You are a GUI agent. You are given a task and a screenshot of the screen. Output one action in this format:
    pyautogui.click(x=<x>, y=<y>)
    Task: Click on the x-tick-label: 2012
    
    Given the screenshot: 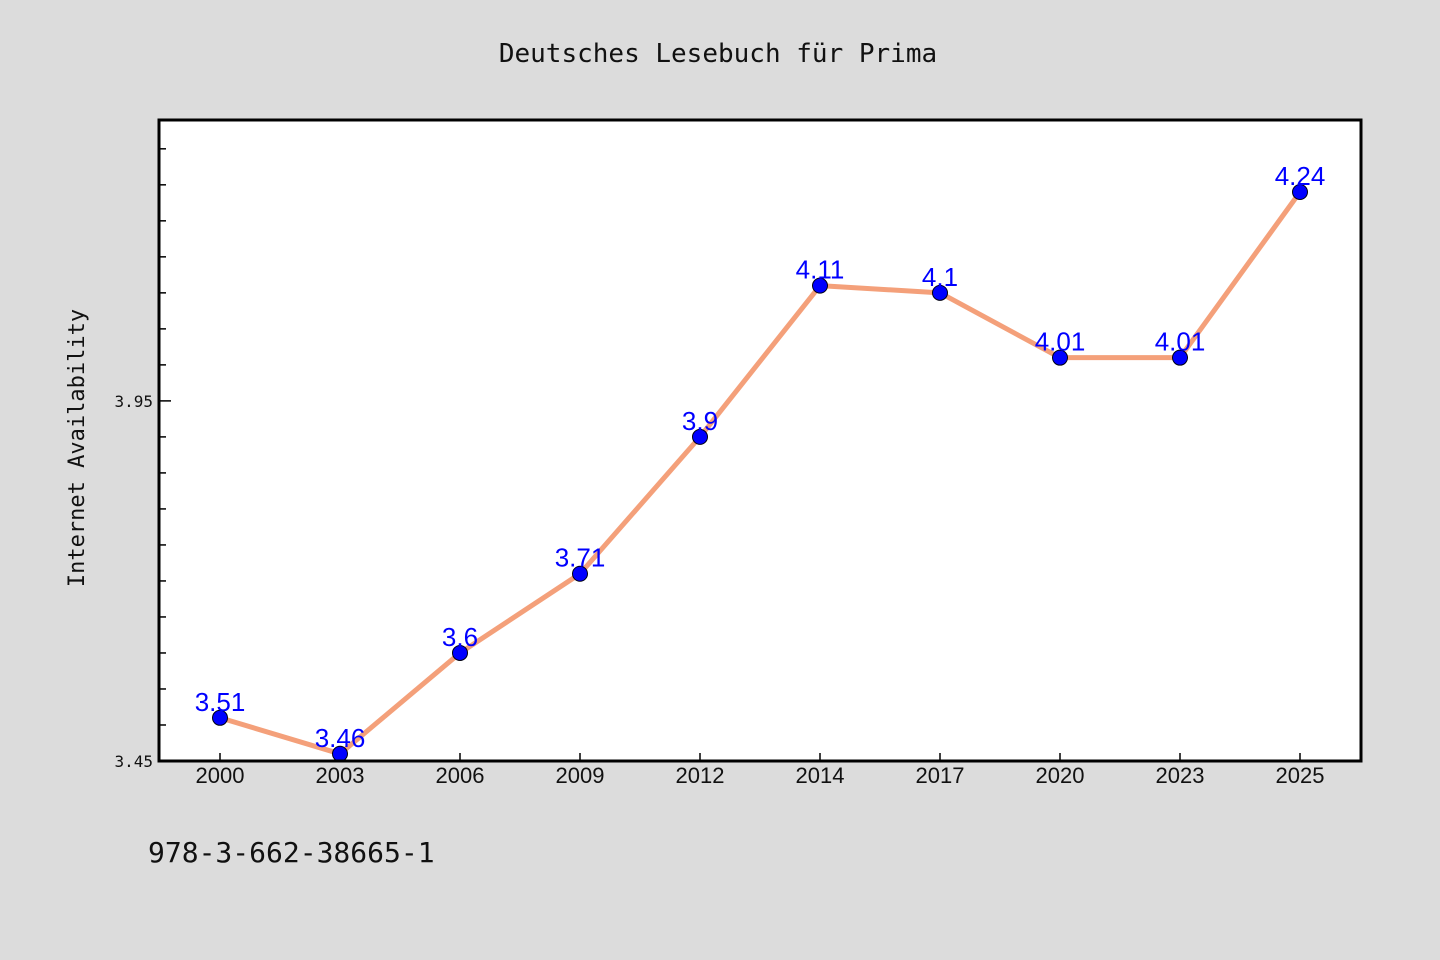 What is the action you would take?
    pyautogui.click(x=700, y=775)
    